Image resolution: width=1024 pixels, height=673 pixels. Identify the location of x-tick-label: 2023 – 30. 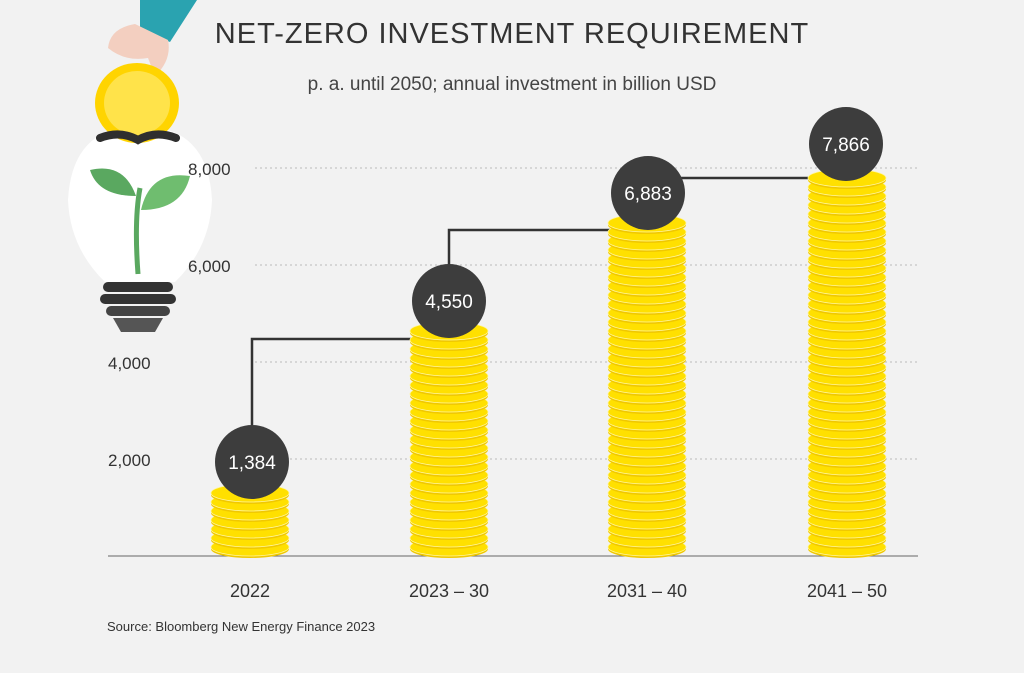
(449, 591).